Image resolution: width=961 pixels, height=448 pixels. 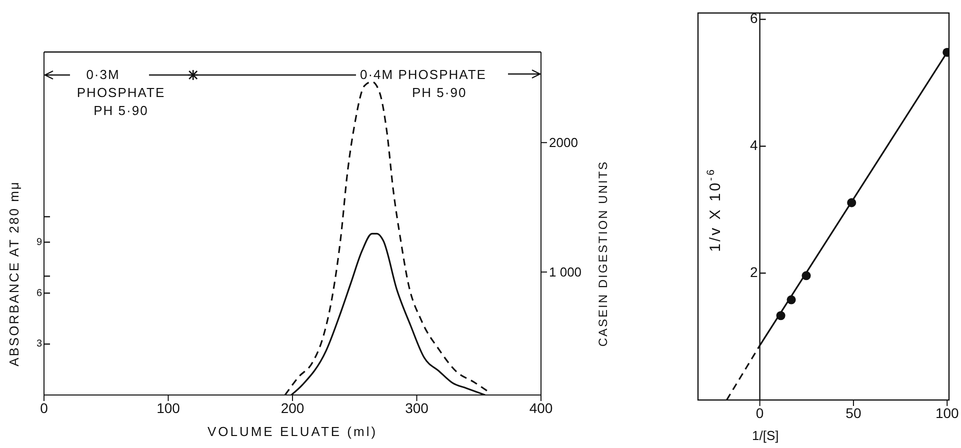 I want to click on y2-tick-label: 2000, so click(x=563, y=142).